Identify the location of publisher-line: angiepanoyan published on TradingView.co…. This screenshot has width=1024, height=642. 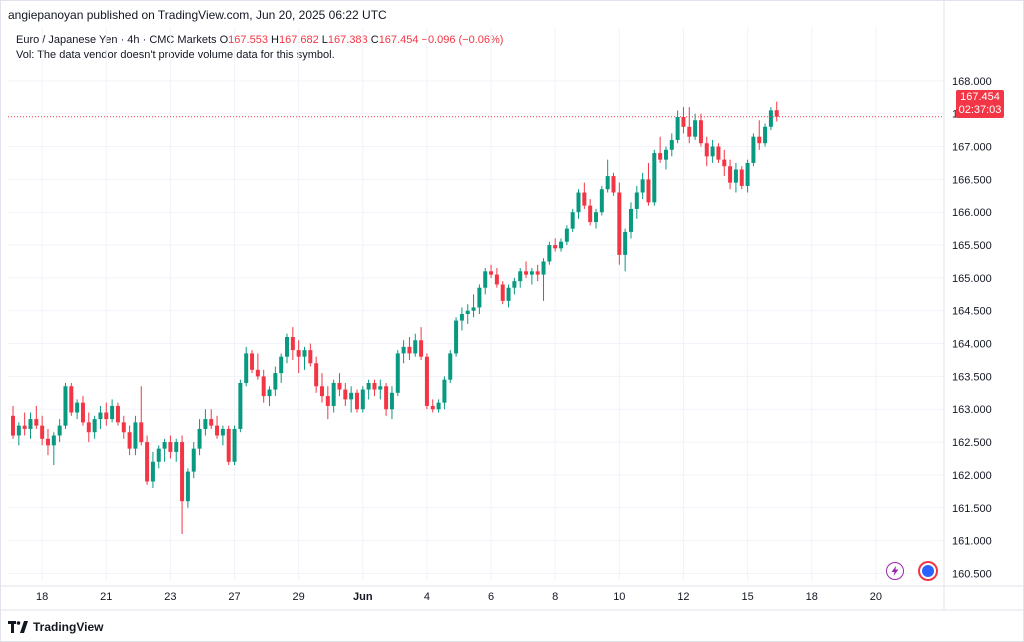
(197, 15).